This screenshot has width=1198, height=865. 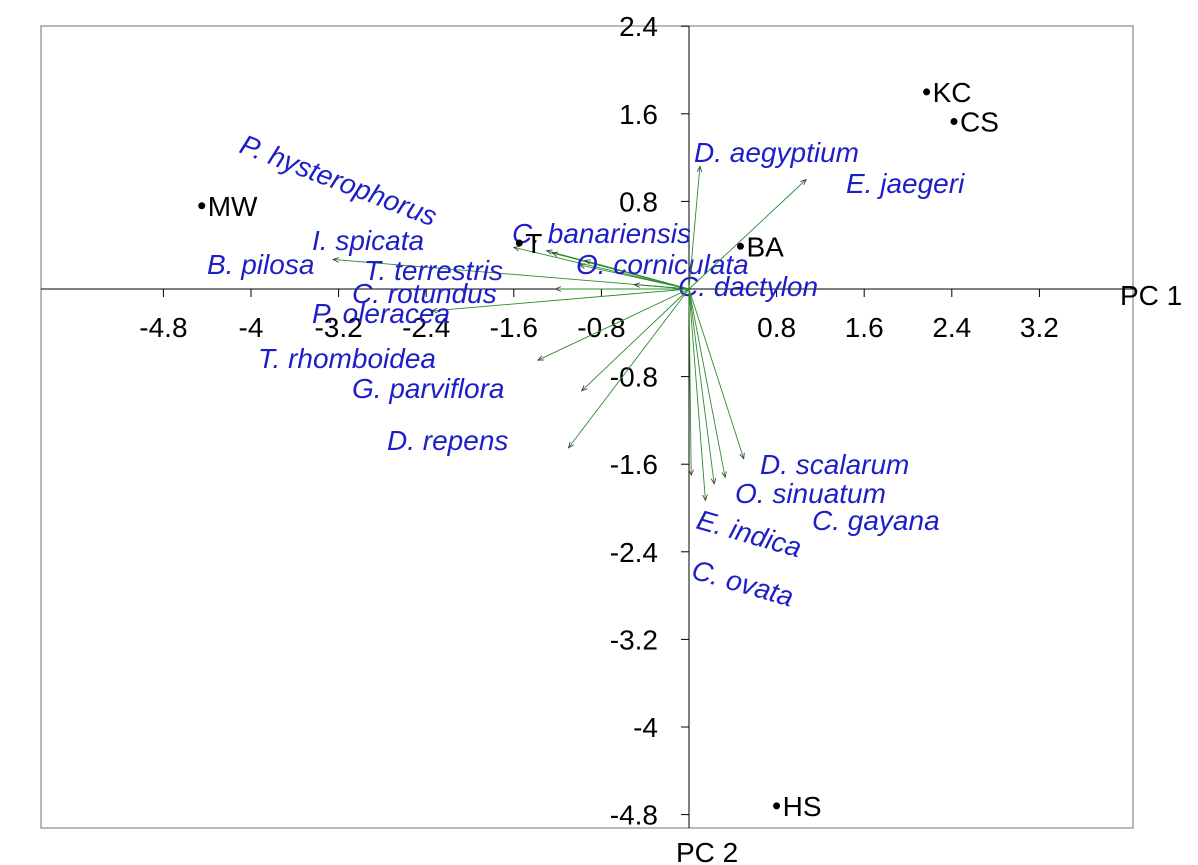 What do you see at coordinates (426, 327) in the screenshot?
I see `x-tick-label: -2.4` at bounding box center [426, 327].